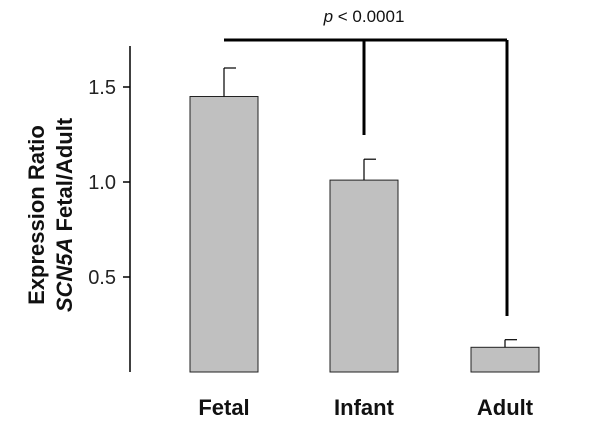  Describe the element at coordinates (505, 359) in the screenshot. I see `bar-adult` at that location.